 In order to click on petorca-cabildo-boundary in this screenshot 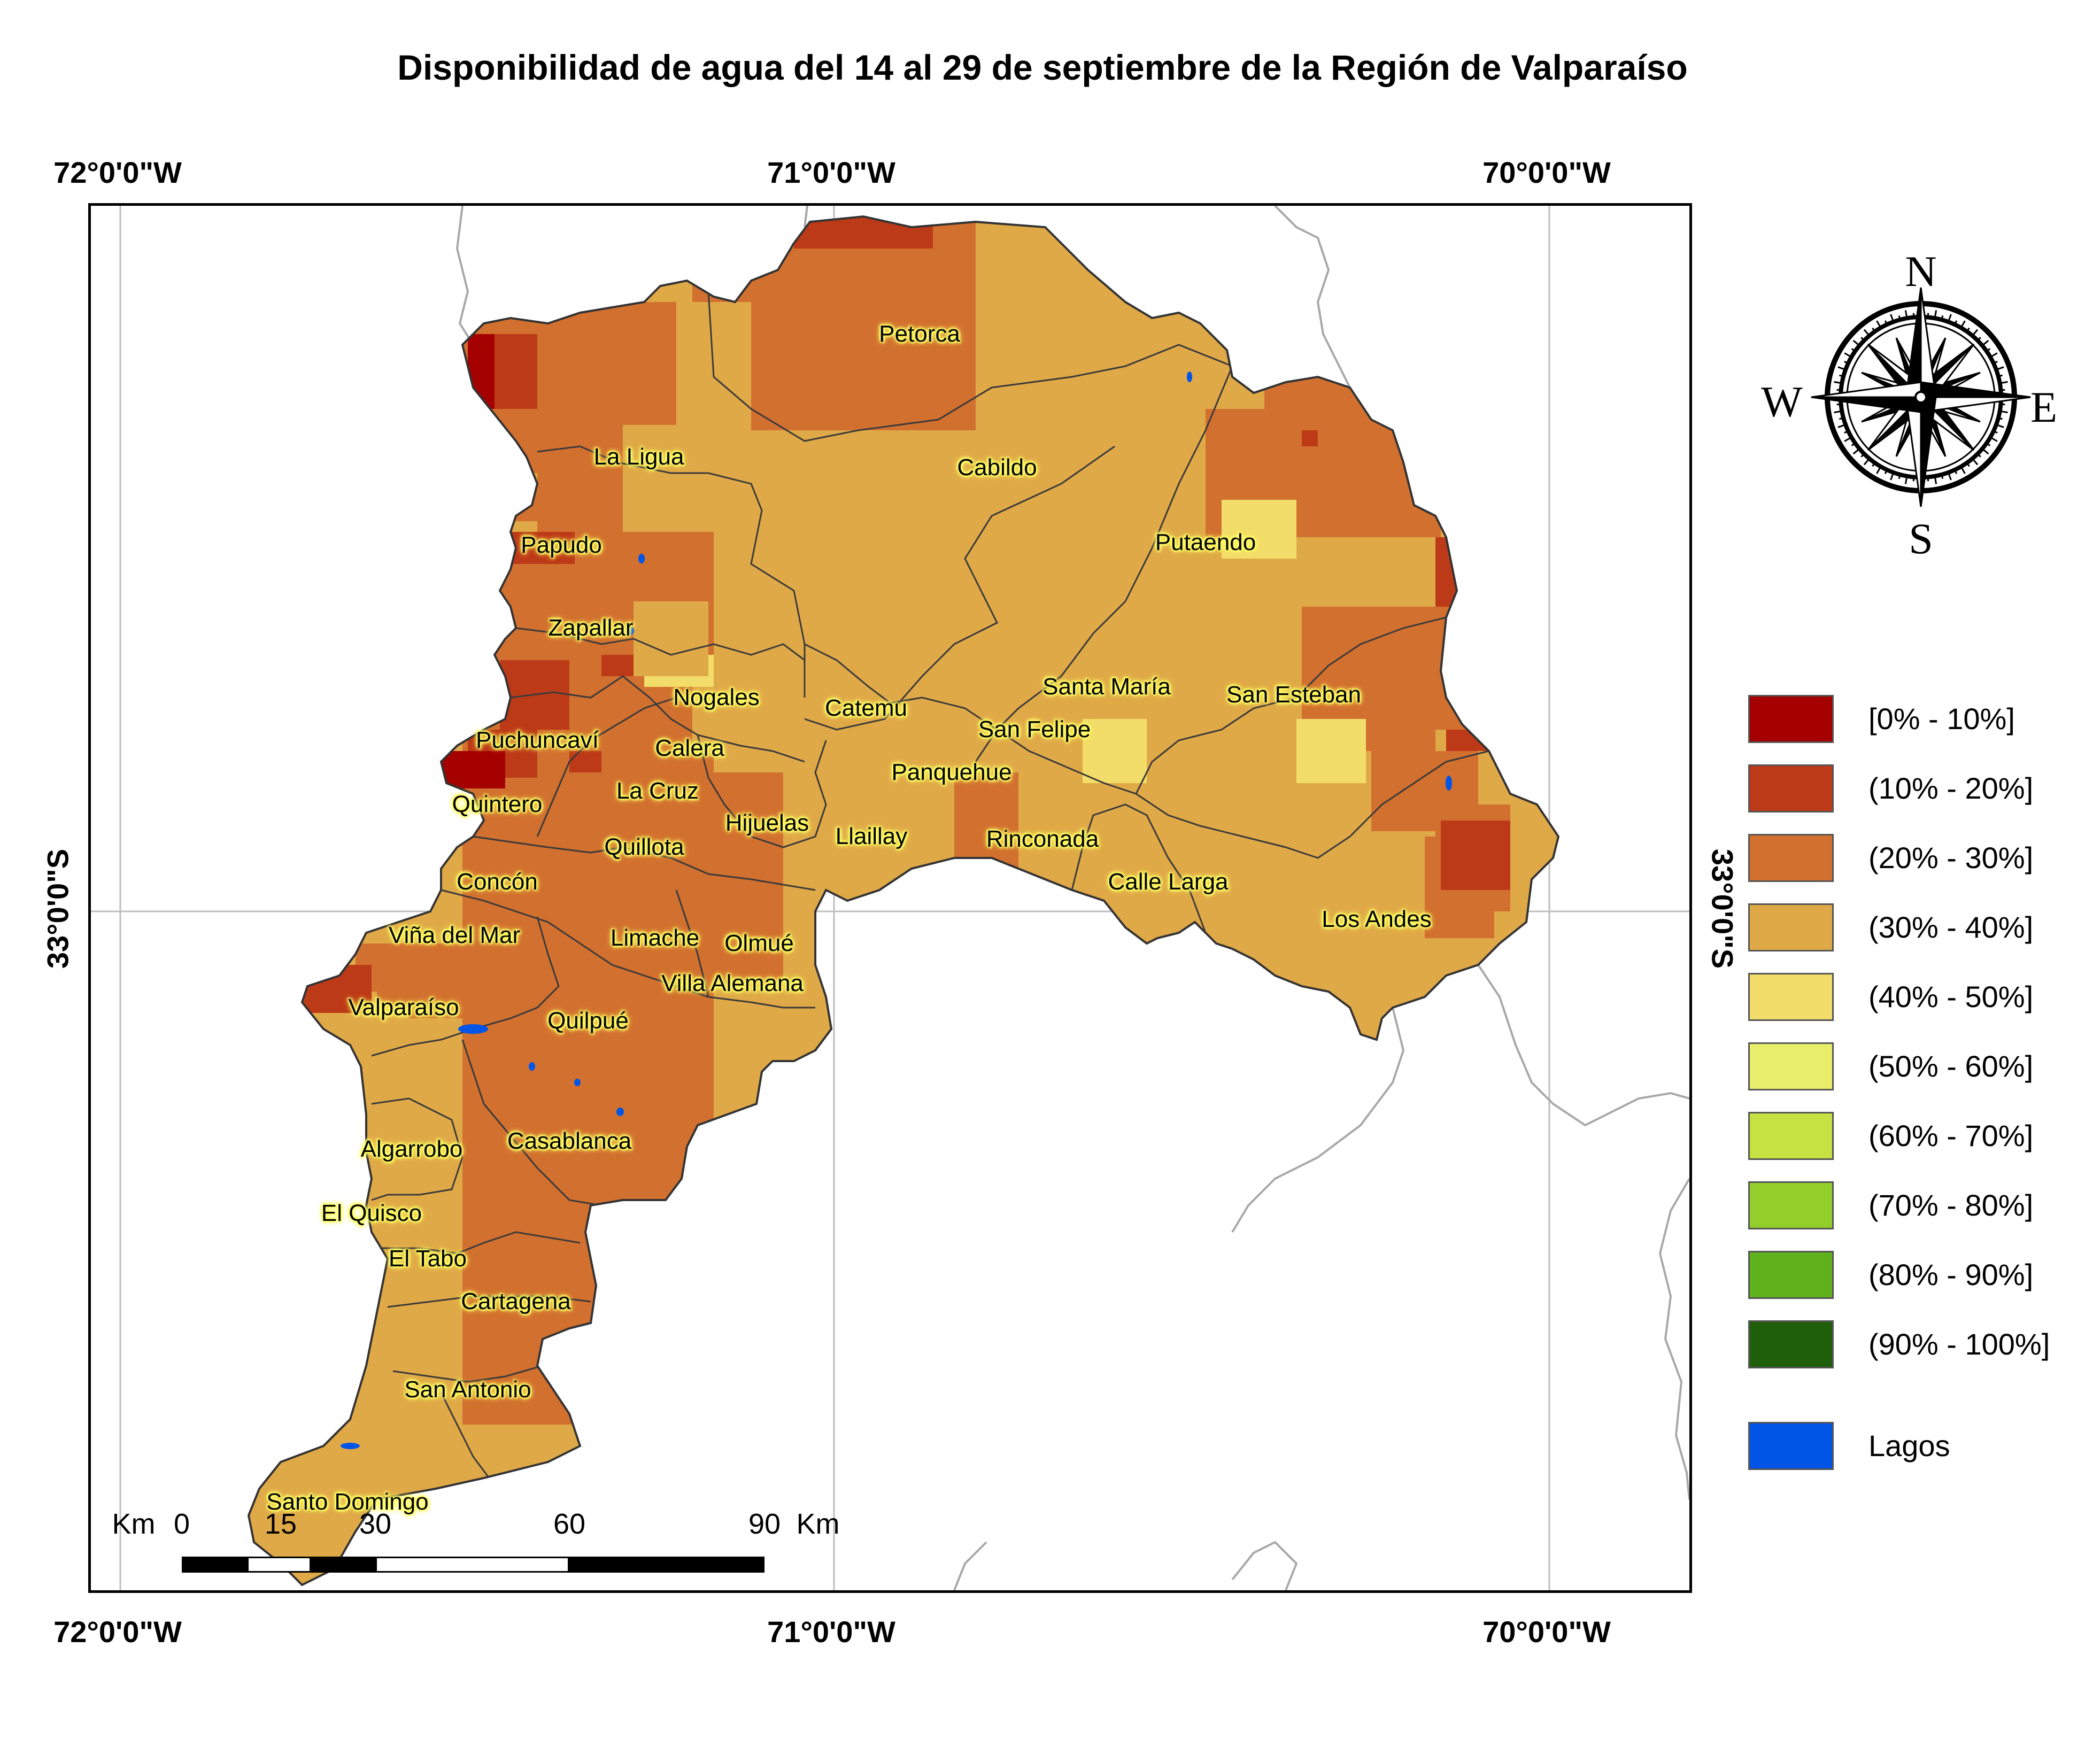, I will do `click(970, 367)`.